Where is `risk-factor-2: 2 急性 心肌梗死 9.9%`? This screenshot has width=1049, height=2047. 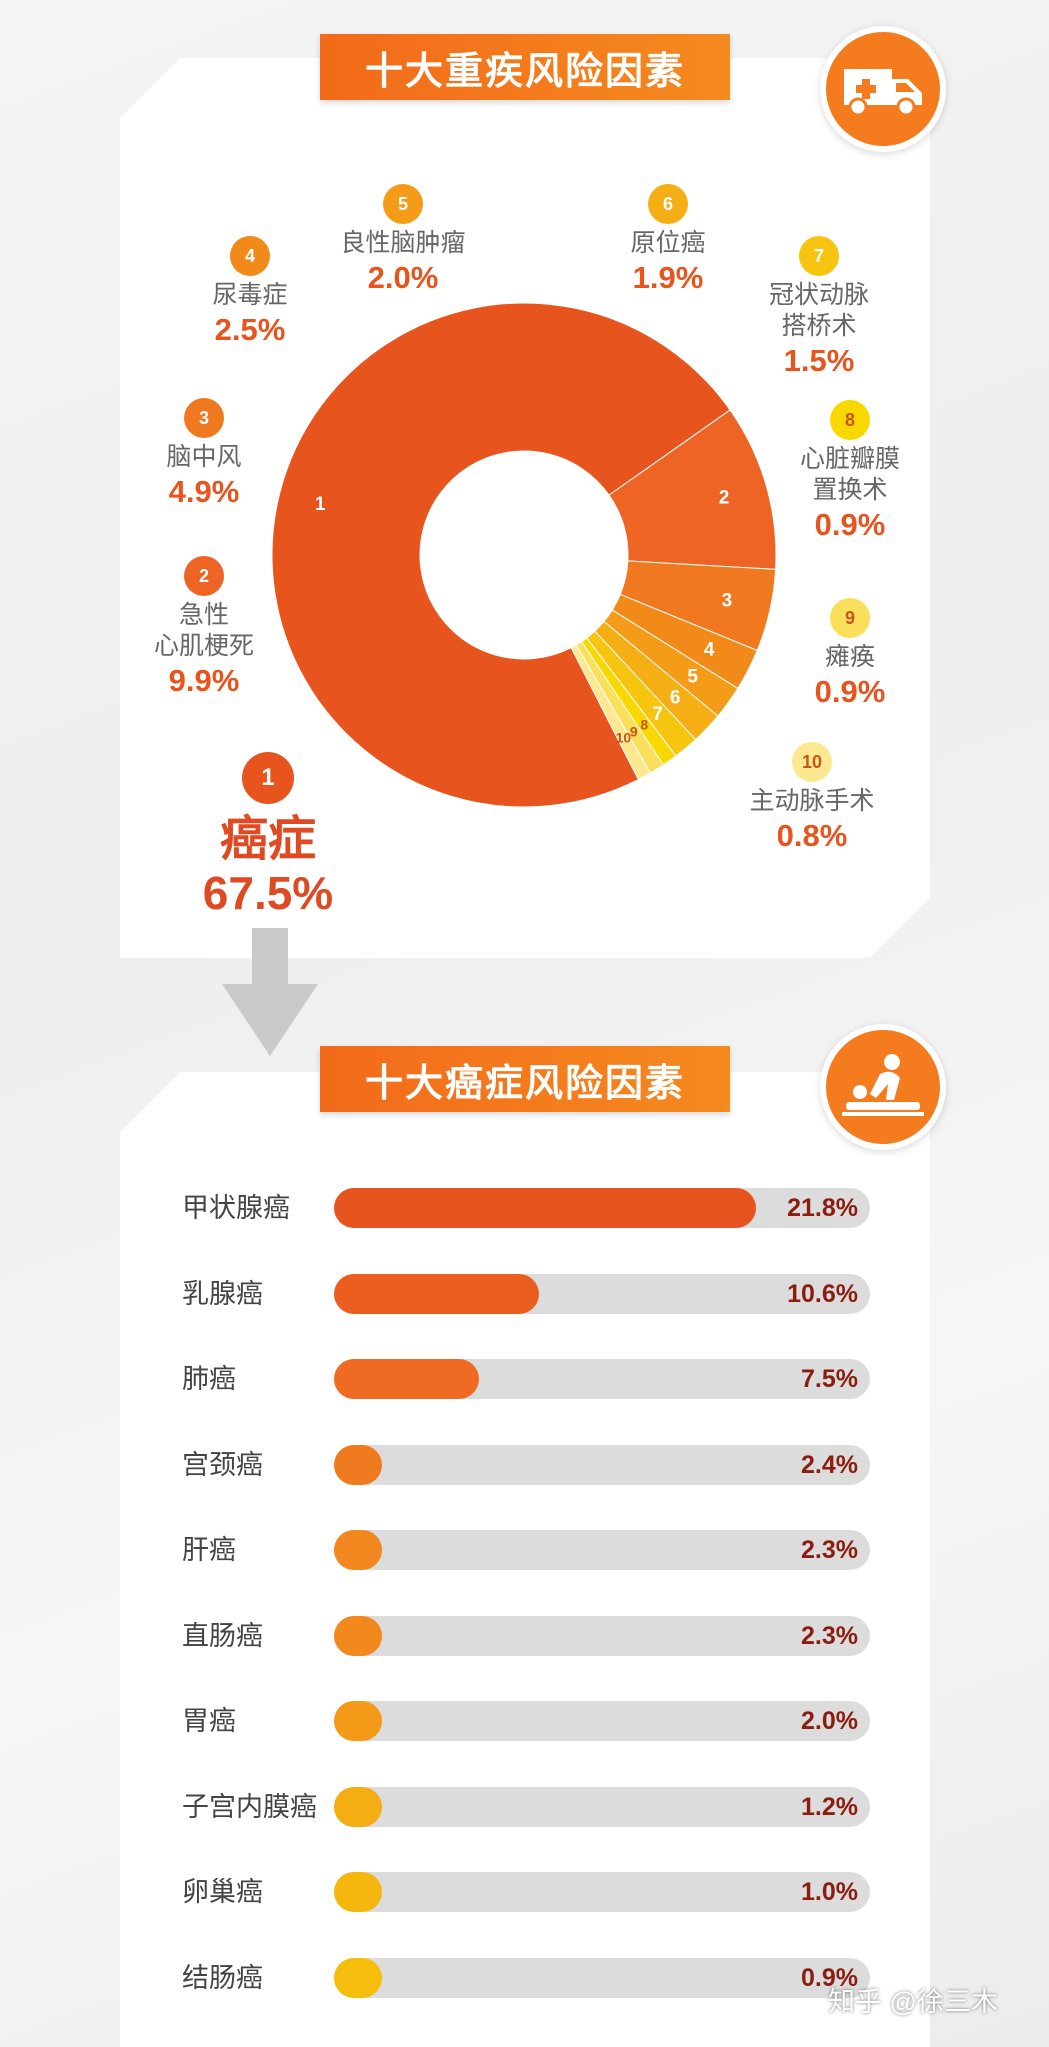
risk-factor-2: 2 急性 心肌梗死 9.9% is located at coordinates (204, 628).